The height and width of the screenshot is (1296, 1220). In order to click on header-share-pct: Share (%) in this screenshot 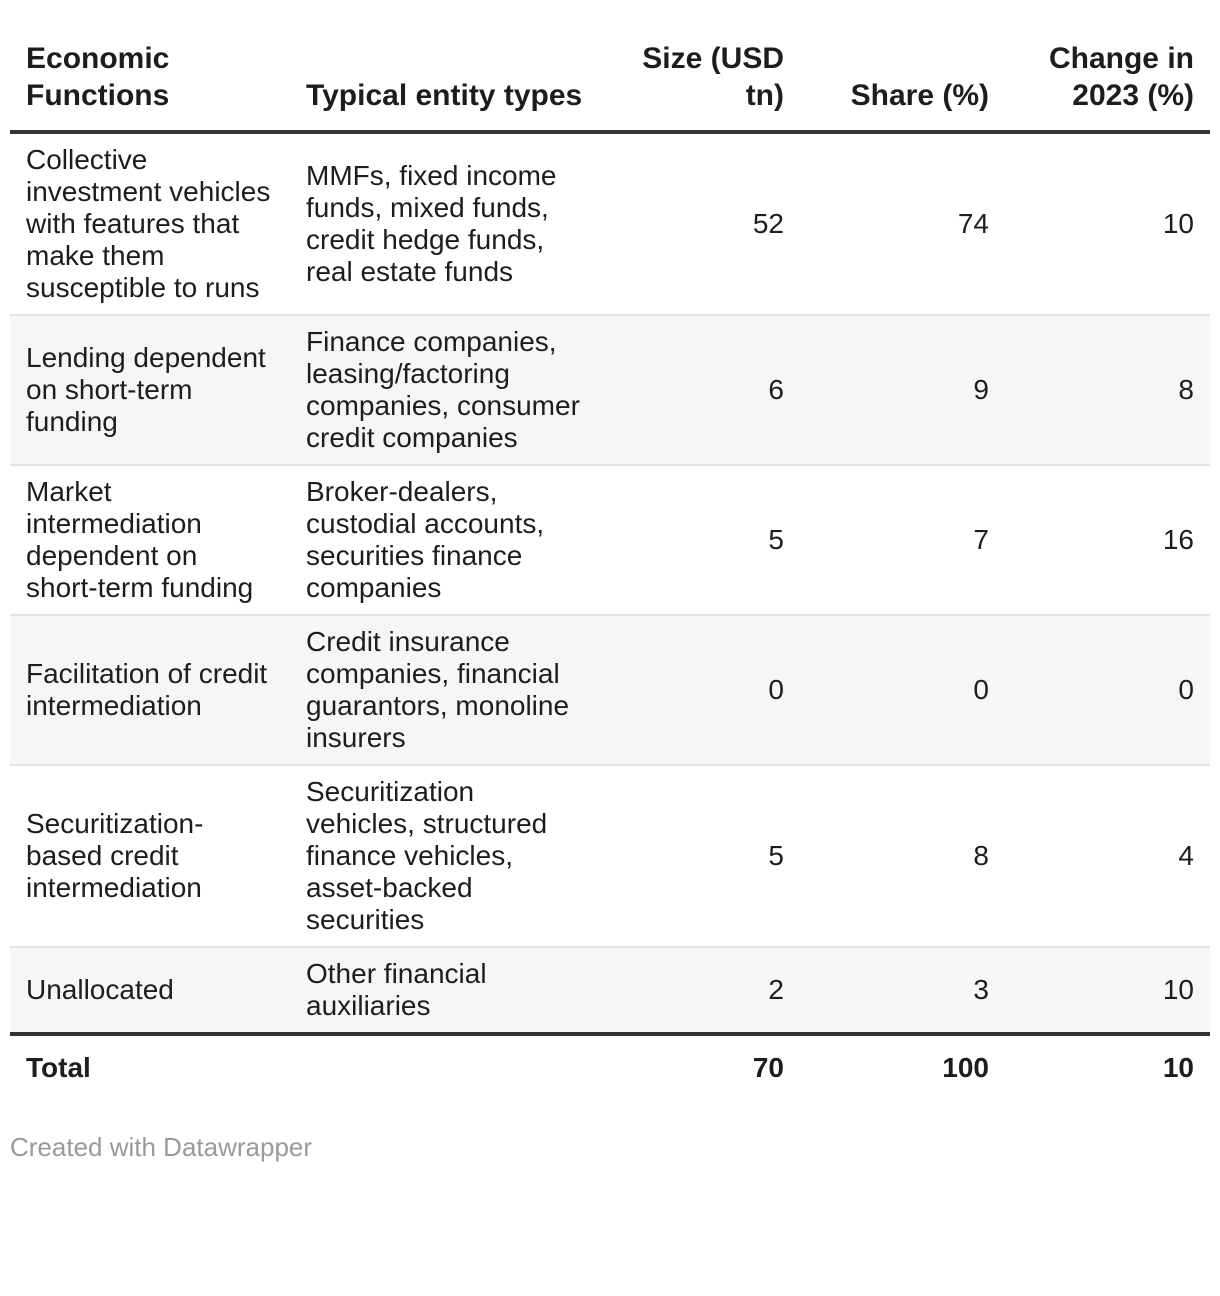, I will do `click(902, 67)`.